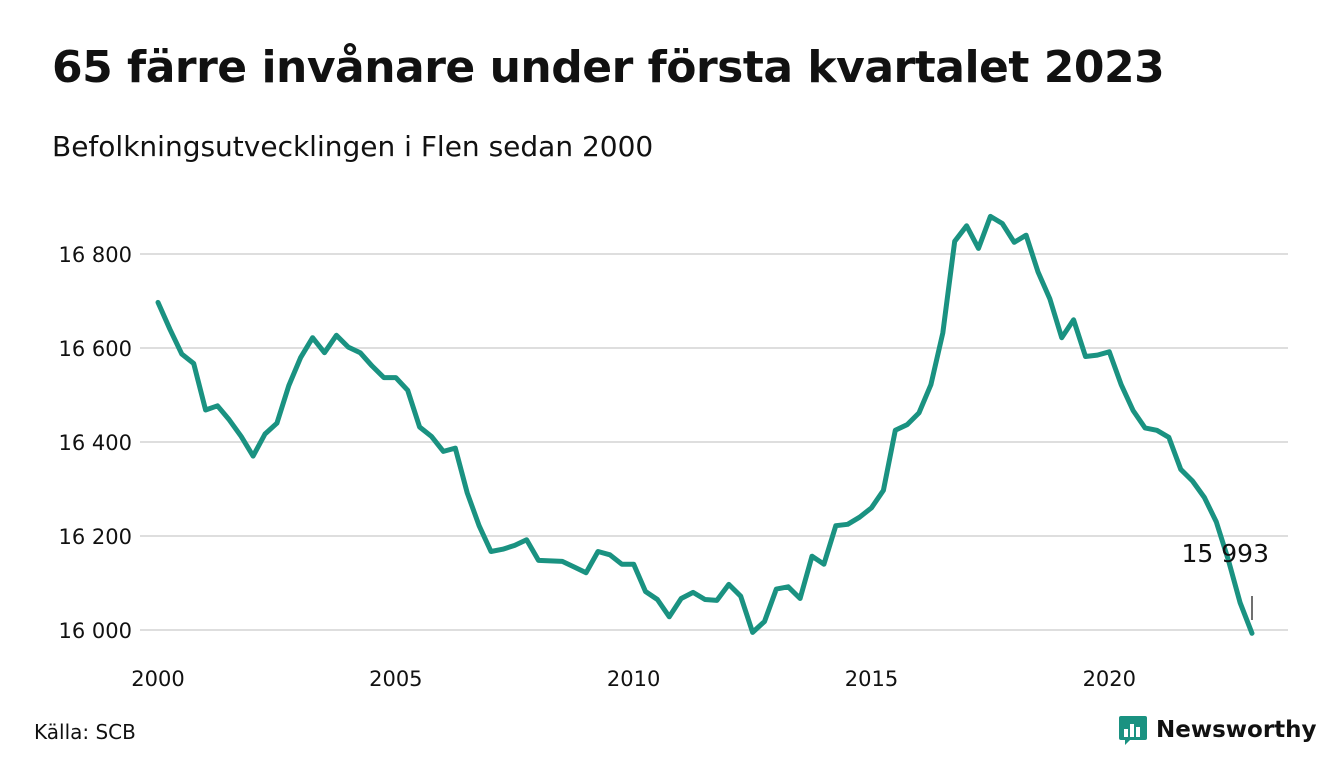 The image size is (1340, 780). I want to click on y-tick-label: 16 000, so click(95, 631).